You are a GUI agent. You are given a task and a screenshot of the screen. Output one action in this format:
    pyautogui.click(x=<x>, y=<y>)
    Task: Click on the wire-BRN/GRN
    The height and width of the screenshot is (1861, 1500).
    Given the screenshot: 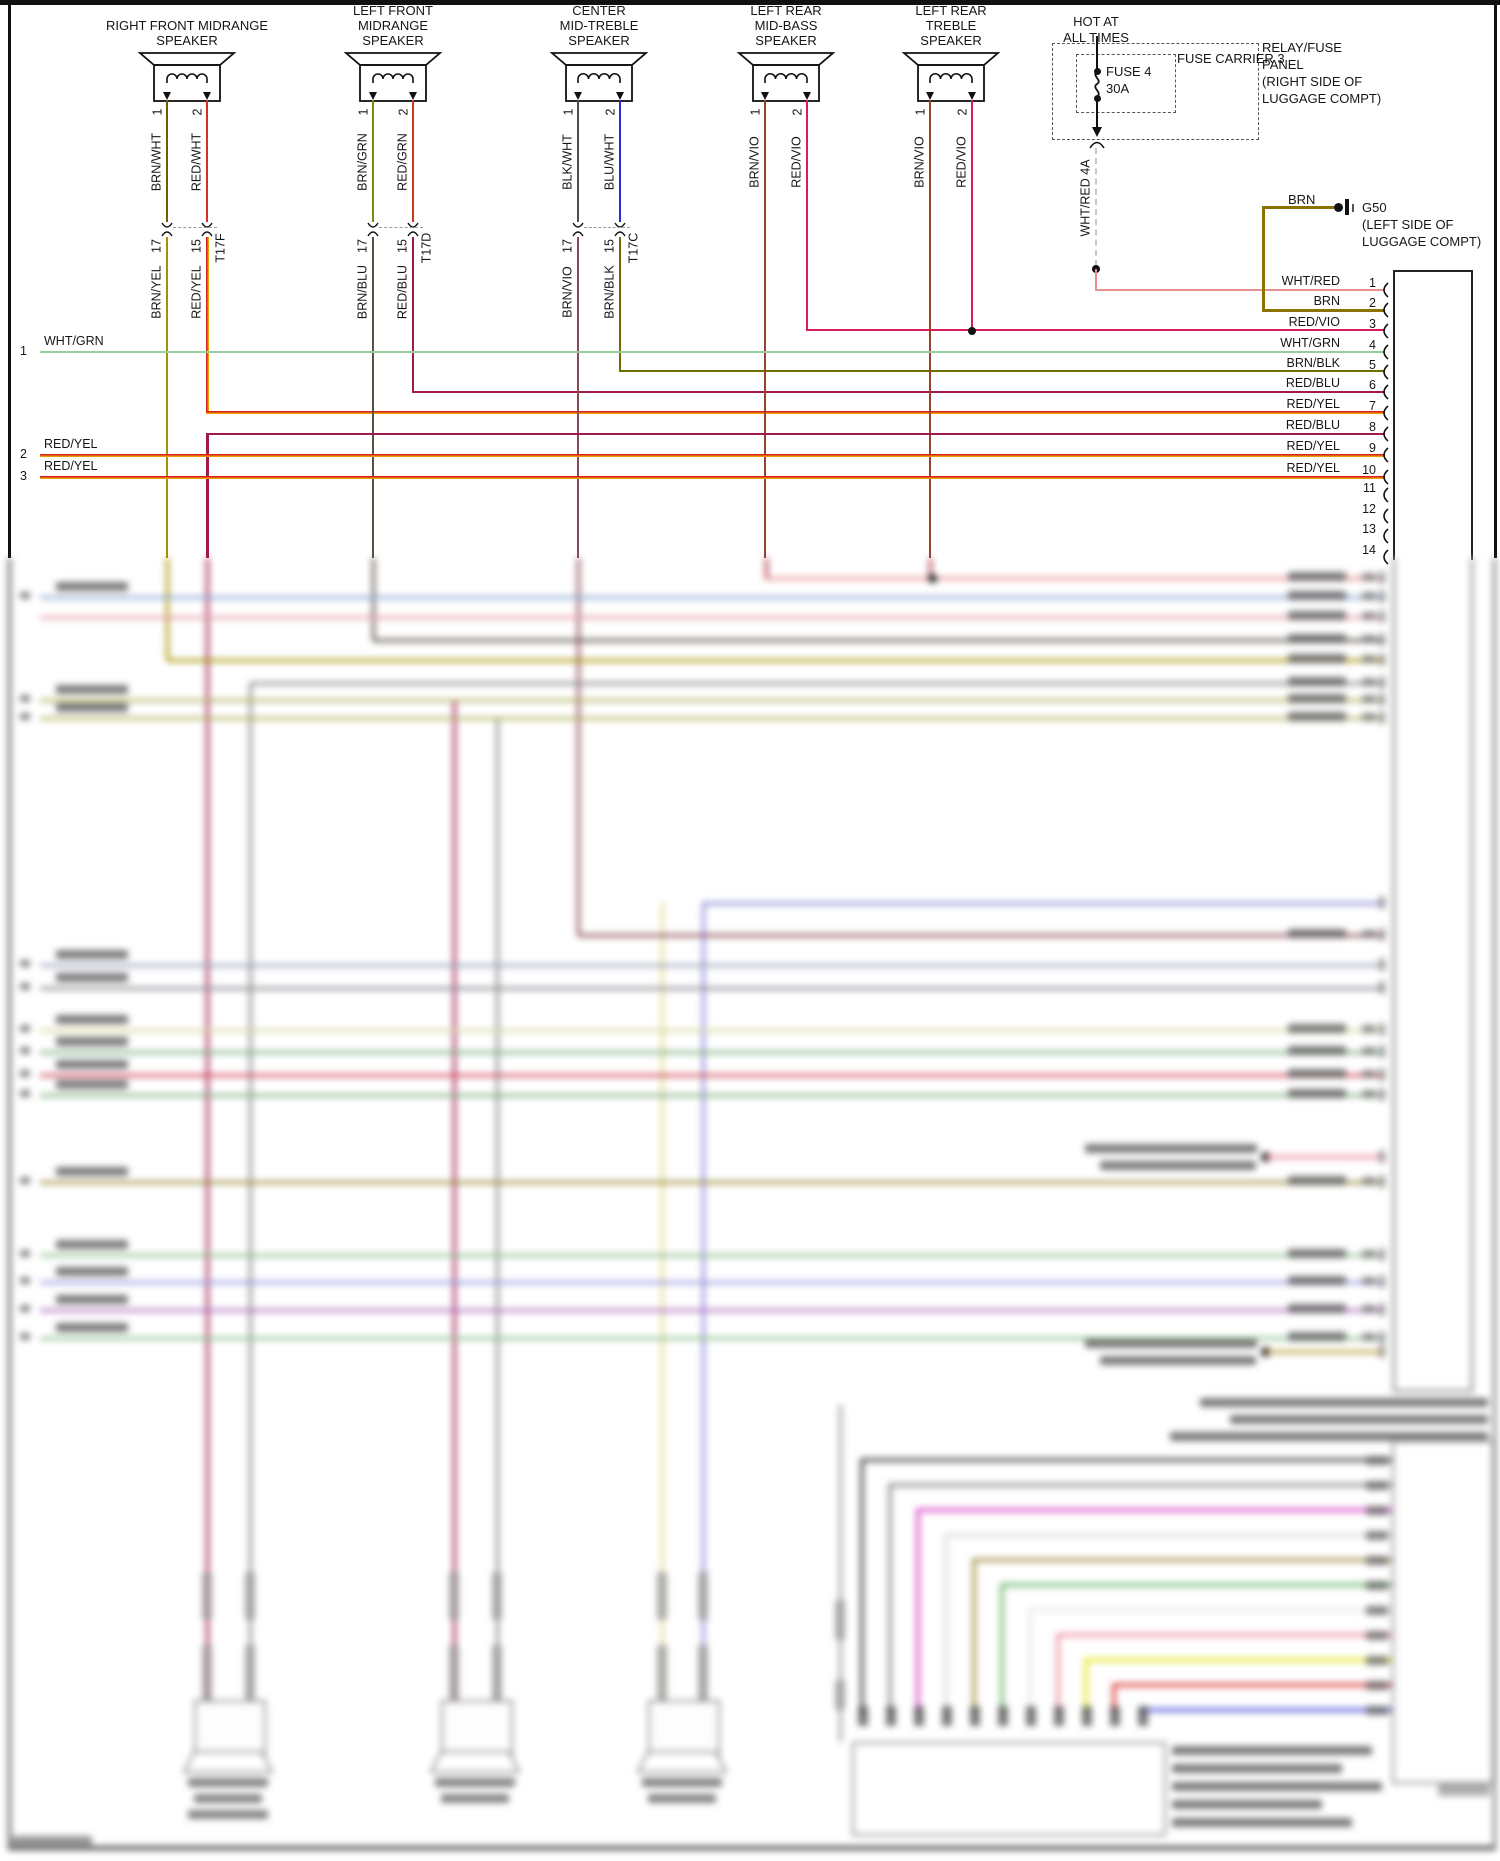 What is the action you would take?
    pyautogui.click(x=373, y=161)
    